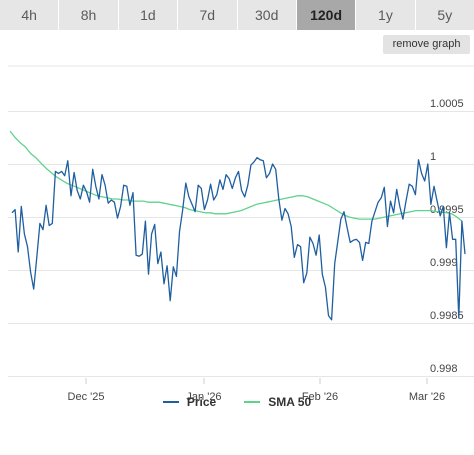 This screenshot has height=455, width=474. I want to click on x-axis-labels: Dec '25 Jan '26 Feb '26 Mar '26, so click(256, 390).